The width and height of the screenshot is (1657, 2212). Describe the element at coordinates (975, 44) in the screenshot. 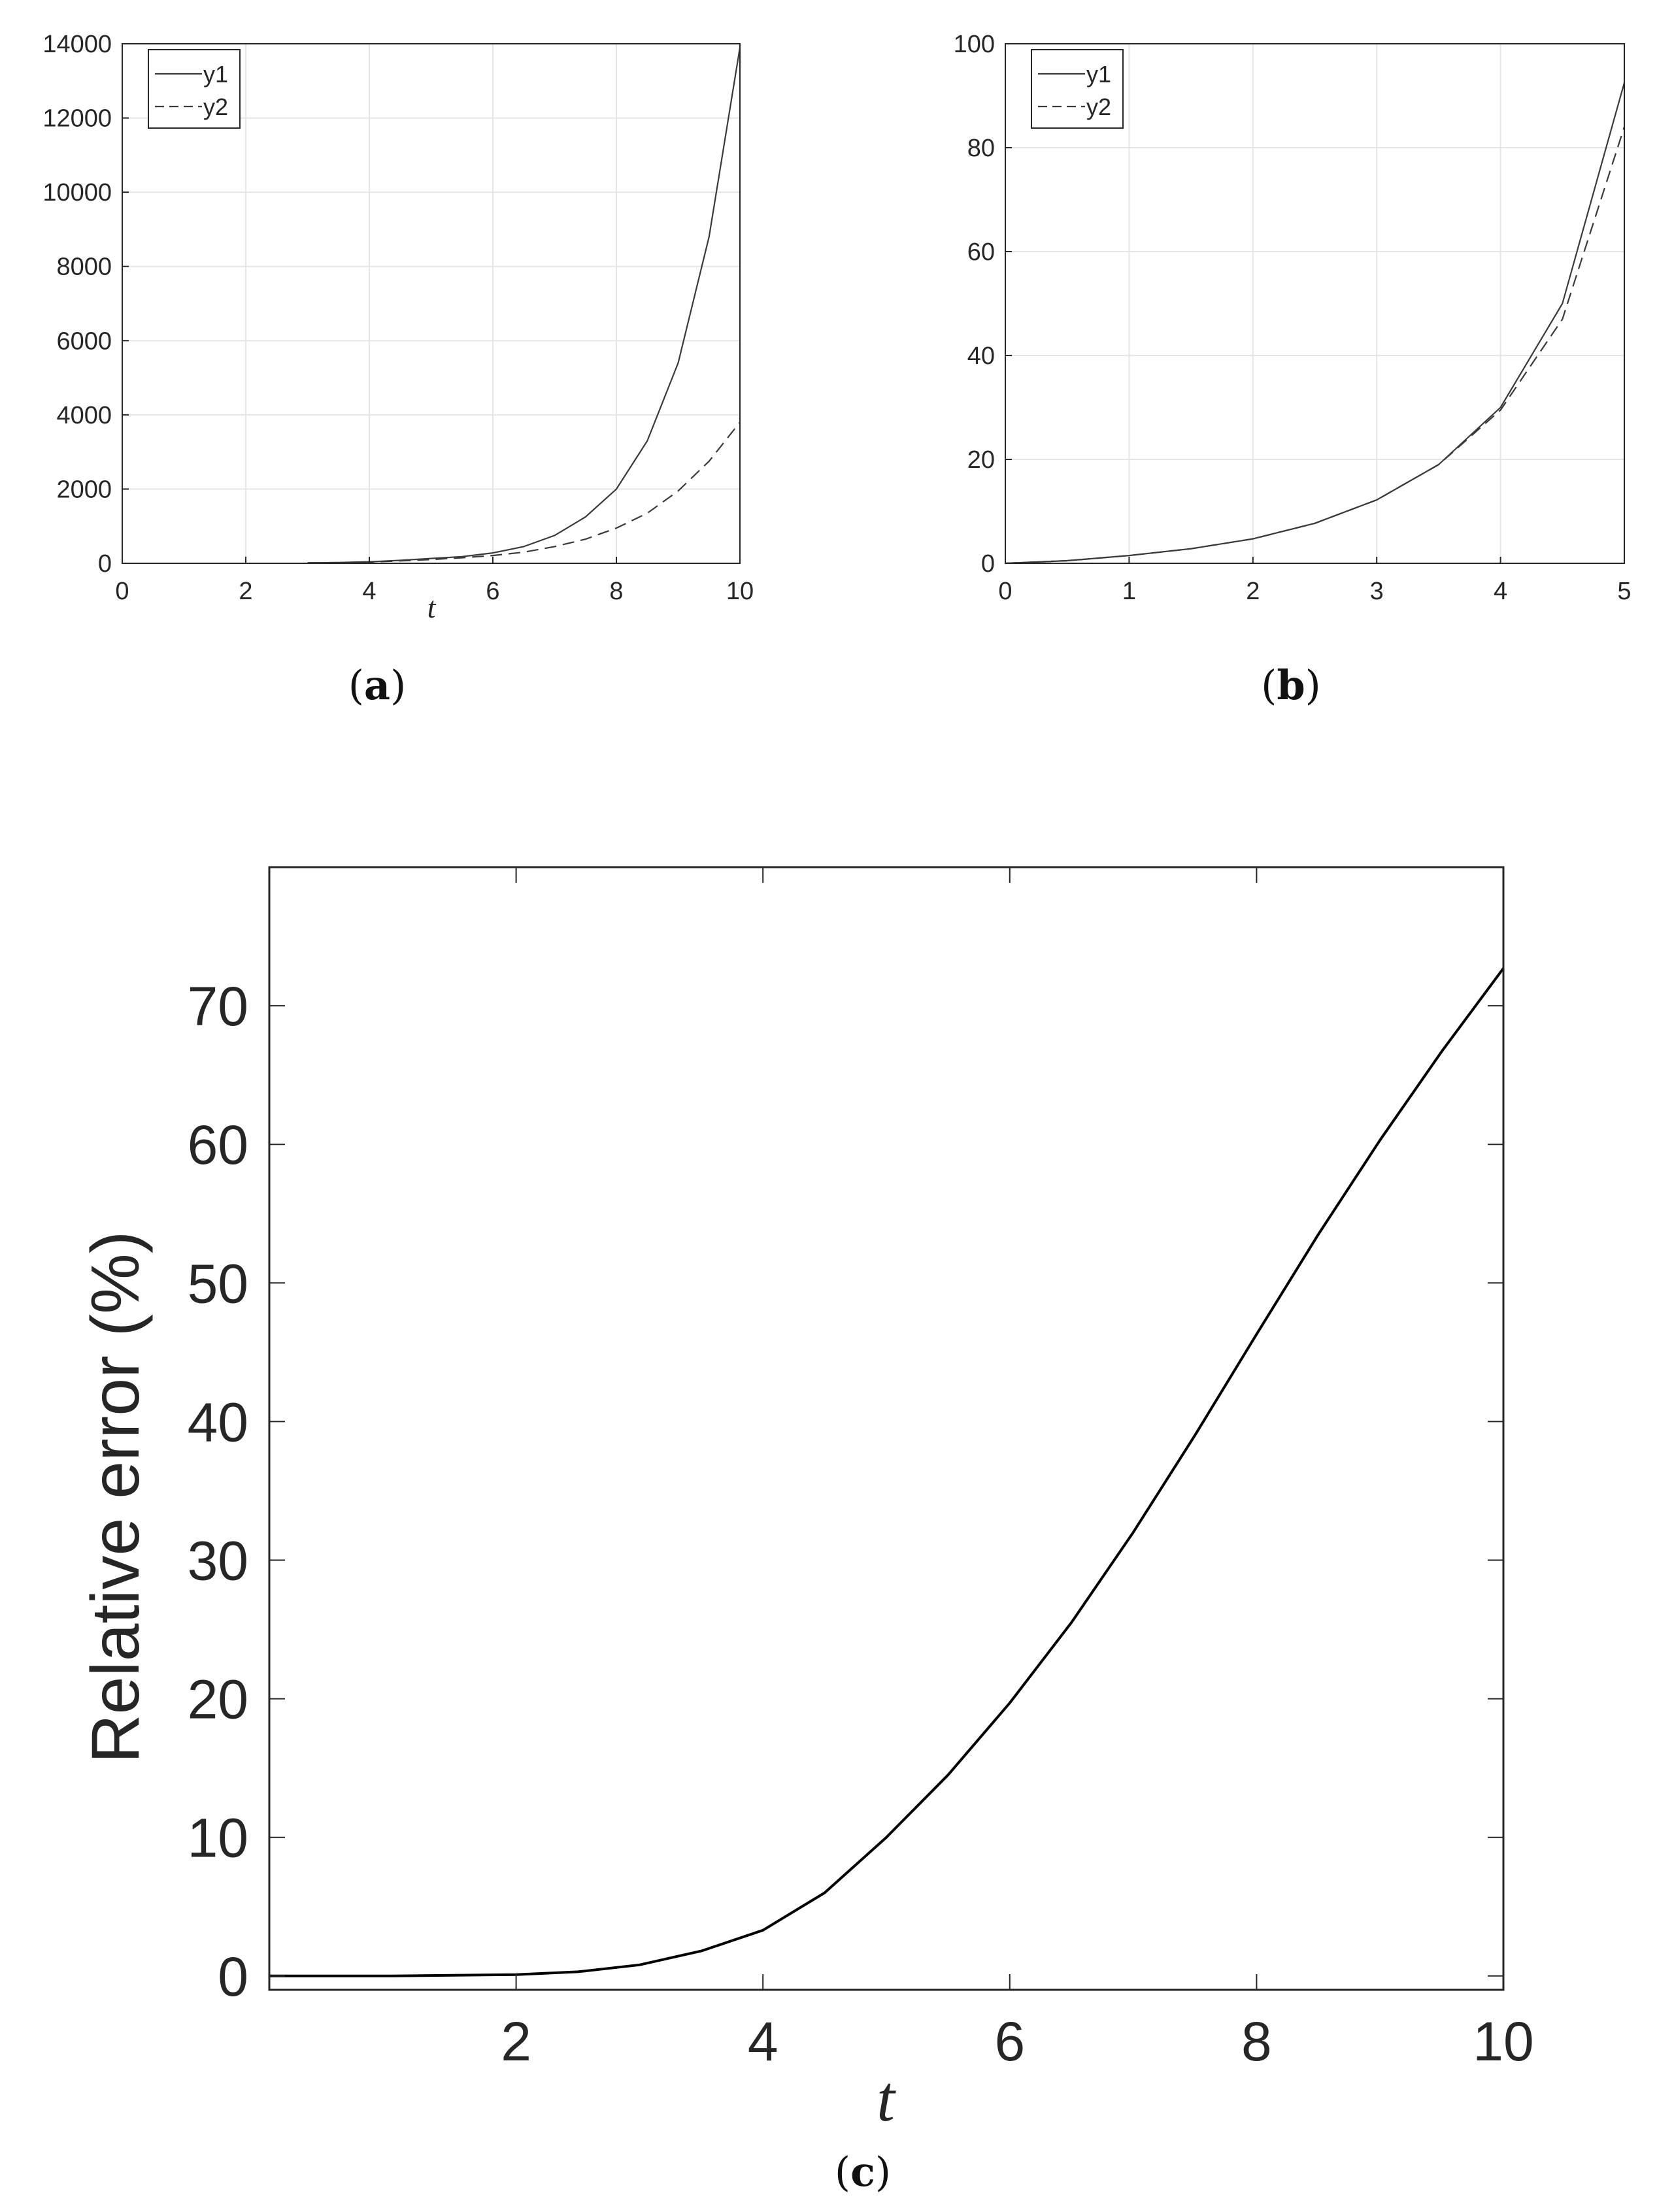

I see `y-tick-label: 100` at that location.